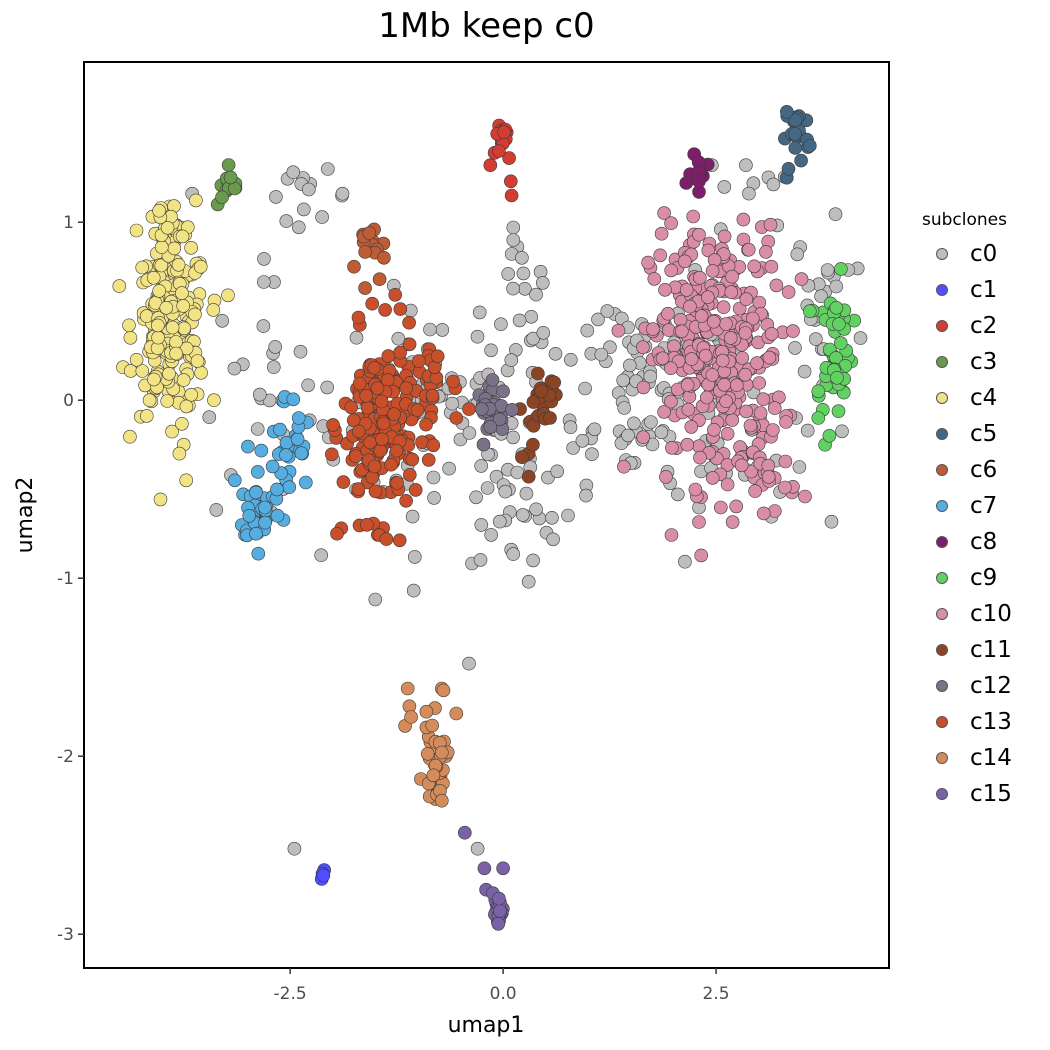 This screenshot has height=1050, width=1050. I want to click on legend-label: c9, so click(984, 578).